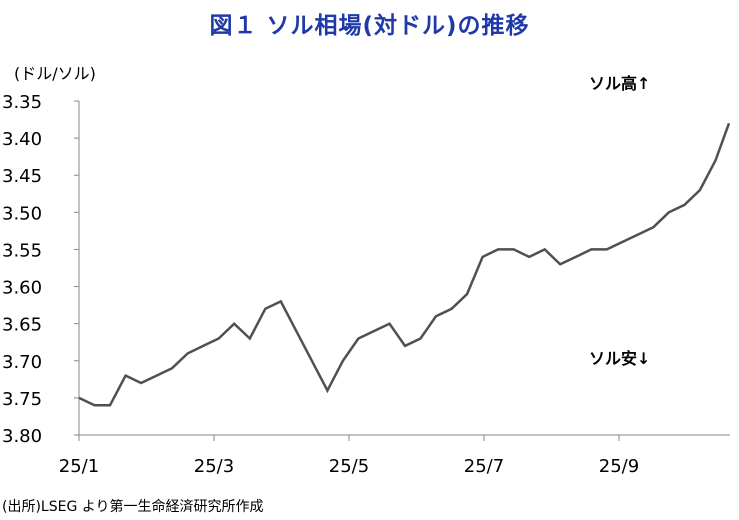  What do you see at coordinates (349, 466) in the screenshot?
I see `x-tick-label: 25/5` at bounding box center [349, 466].